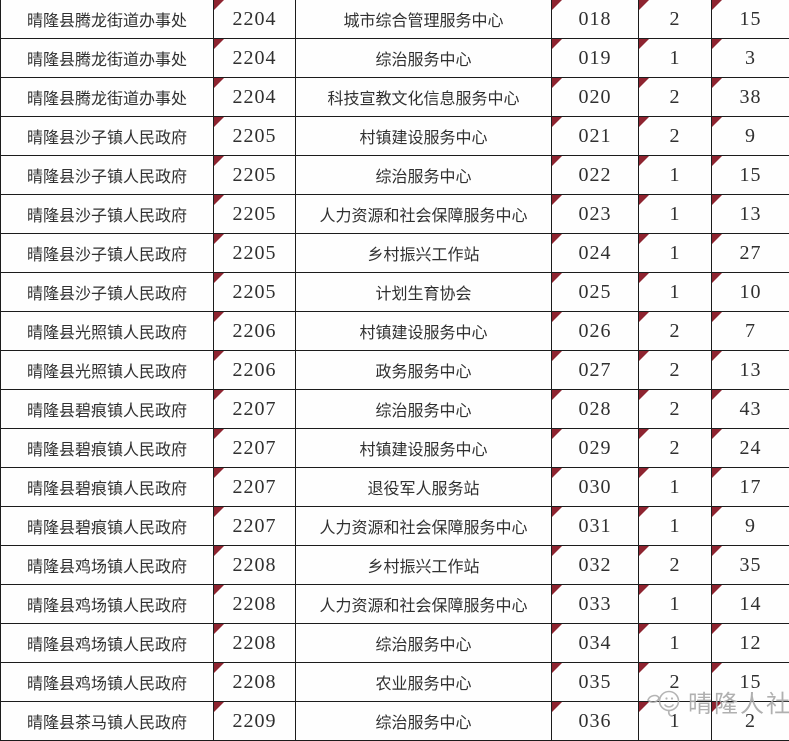 The width and height of the screenshot is (789, 741). Describe the element at coordinates (107, 643) in the screenshot. I see `cell-organization: 晴隆县鸡场镇人民政府` at that location.